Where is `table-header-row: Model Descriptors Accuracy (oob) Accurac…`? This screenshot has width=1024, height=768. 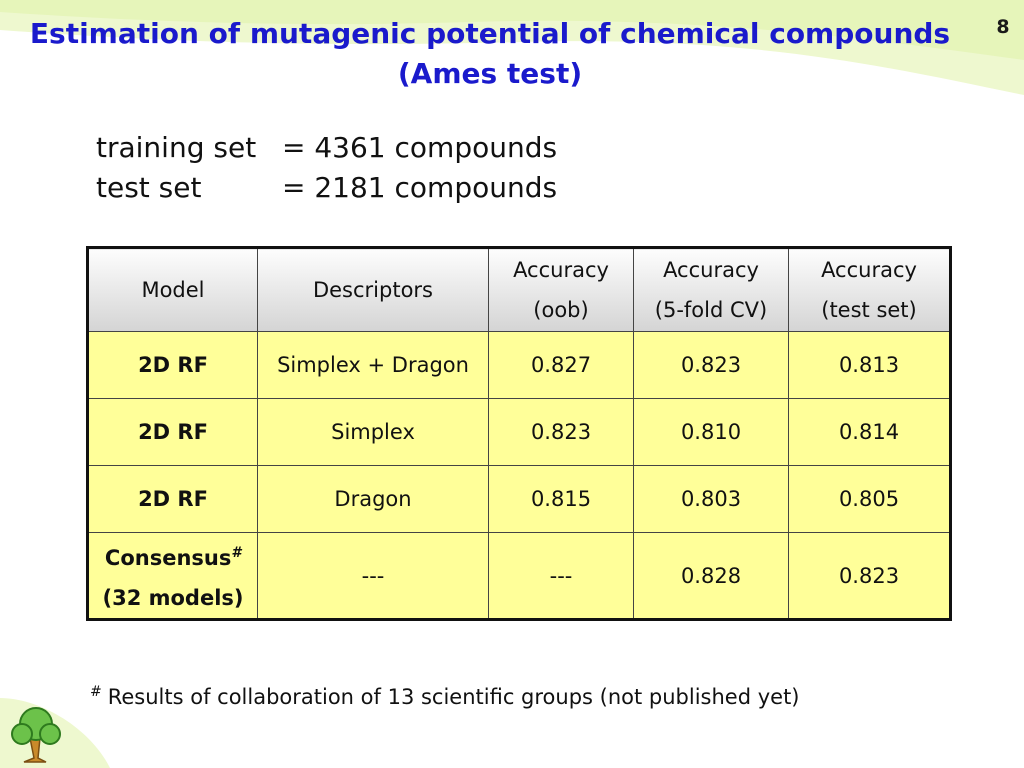 table-header-row: Model Descriptors Accuracy (oob) Accurac… is located at coordinates (519, 289).